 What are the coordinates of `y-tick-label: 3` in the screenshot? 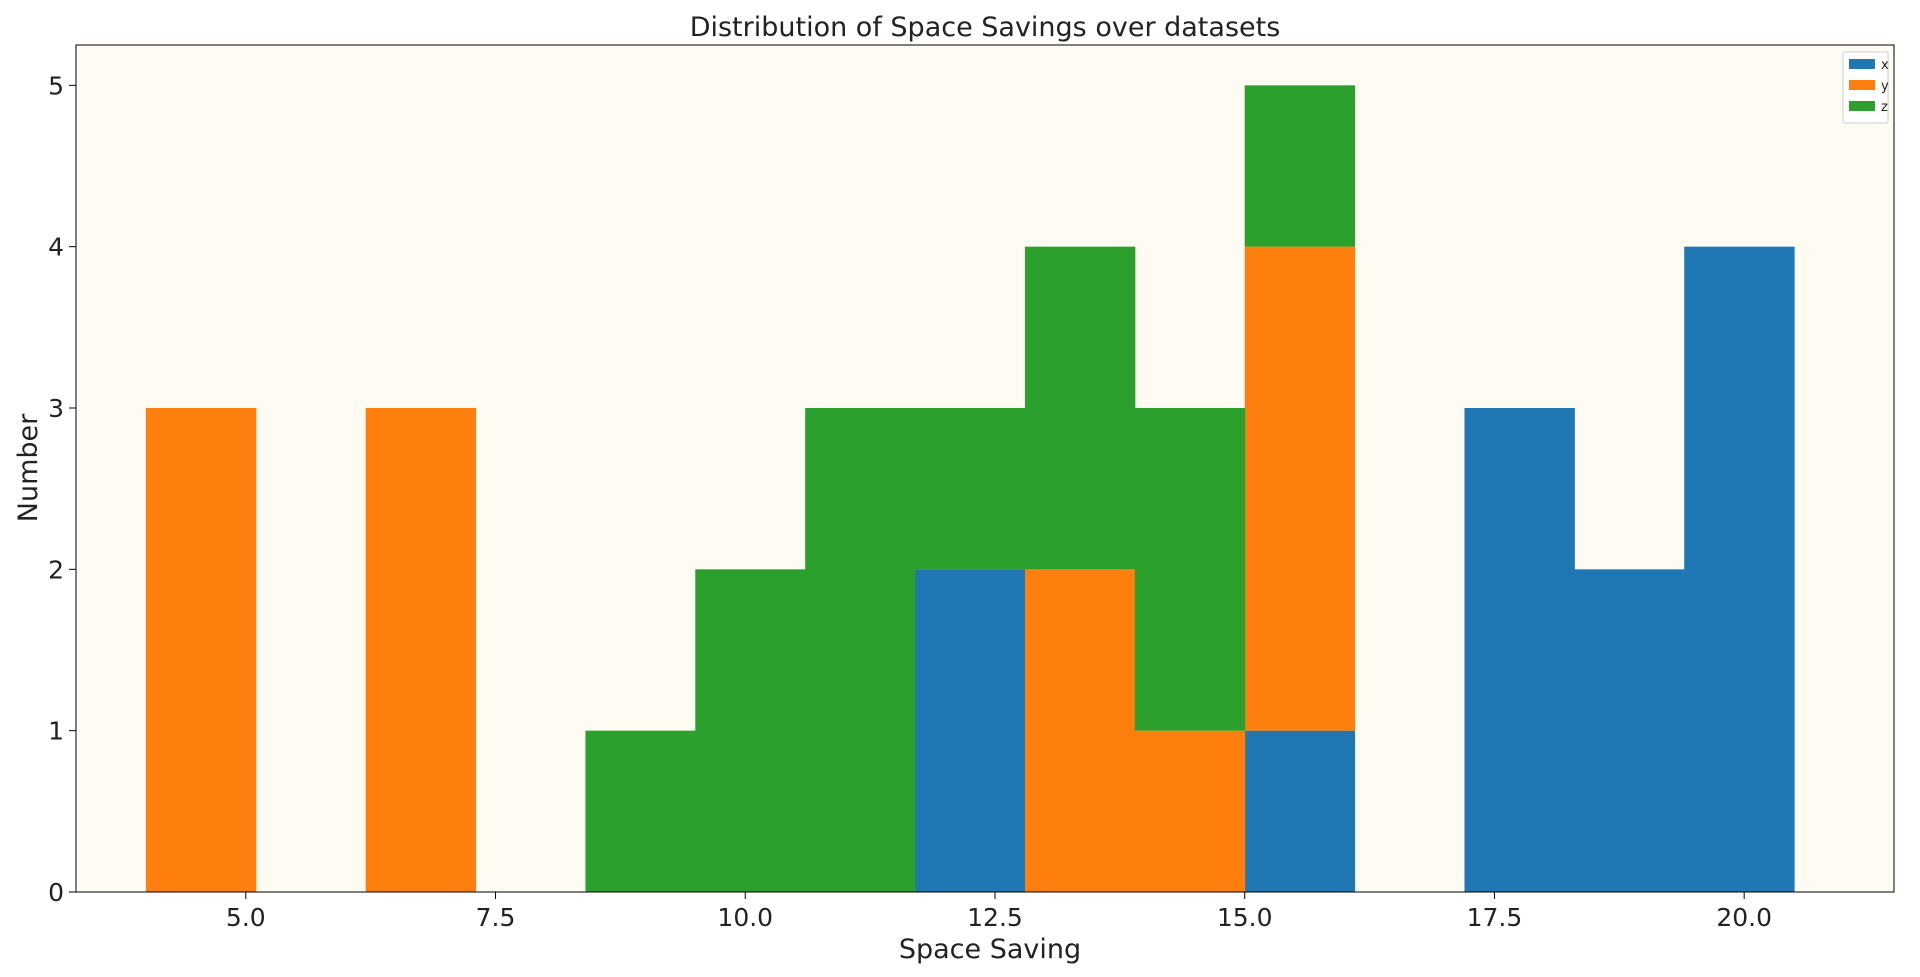 It's located at (56, 408).